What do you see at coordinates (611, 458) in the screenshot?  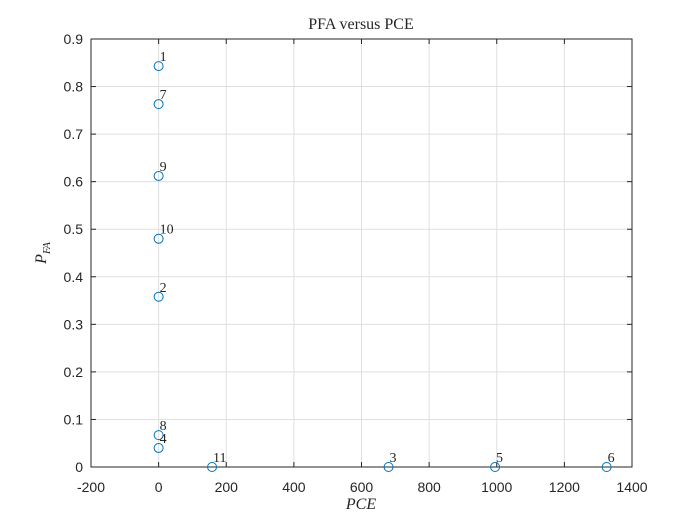 I see `data-point-label: 6` at bounding box center [611, 458].